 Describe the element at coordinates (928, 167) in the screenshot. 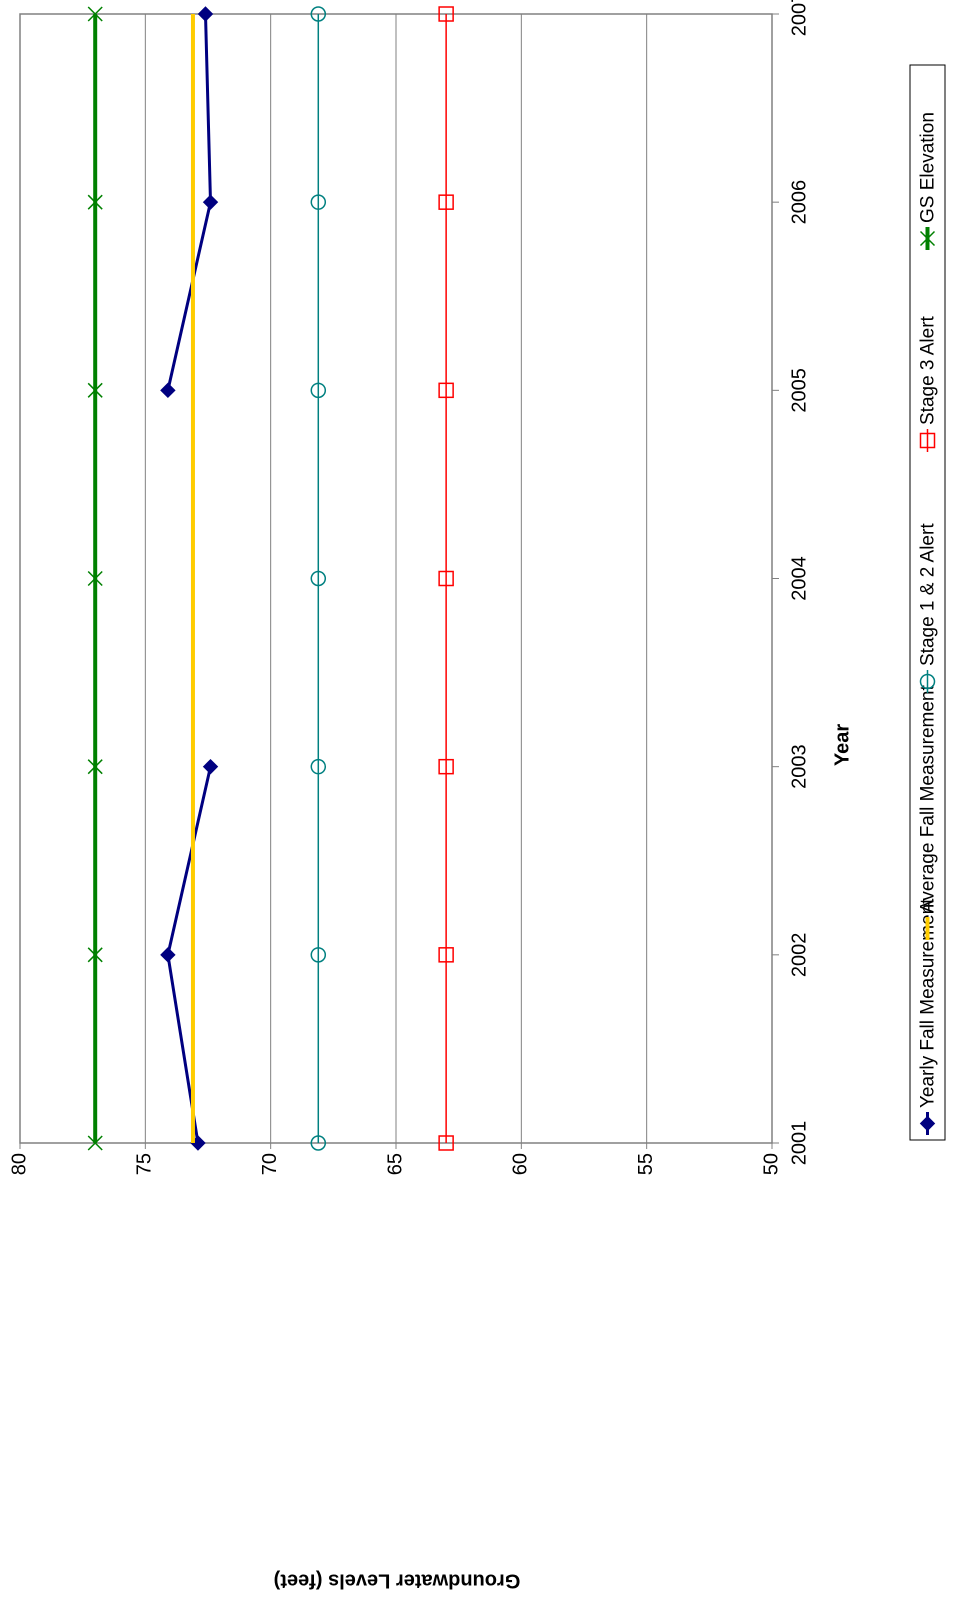

I see `legend-label: GS Elevation` at that location.